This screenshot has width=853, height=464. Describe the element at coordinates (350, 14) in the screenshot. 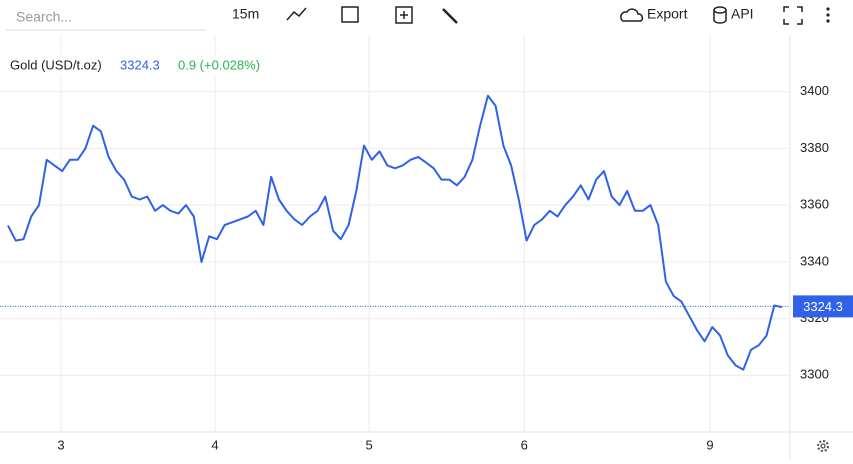

I see `calendar-icon` at that location.